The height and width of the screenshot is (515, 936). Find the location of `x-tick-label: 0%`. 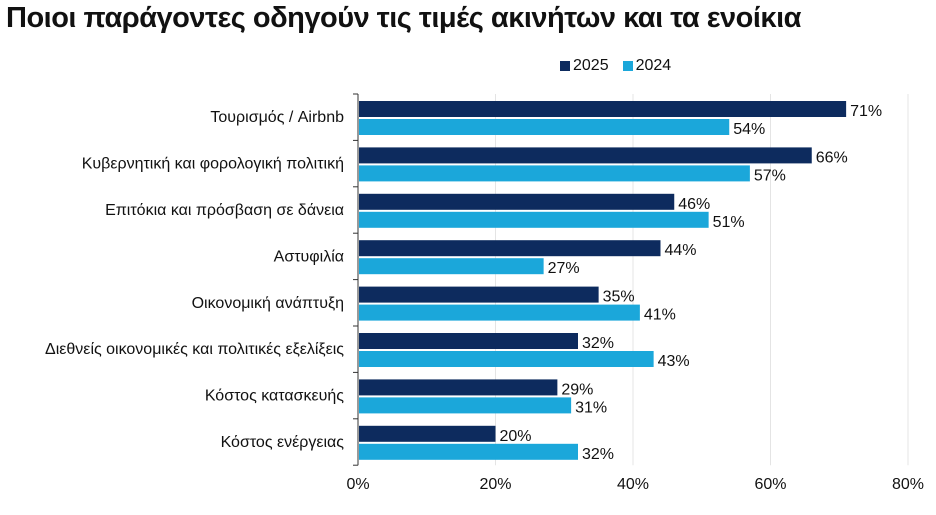

x-tick-label: 0% is located at coordinates (357, 484).